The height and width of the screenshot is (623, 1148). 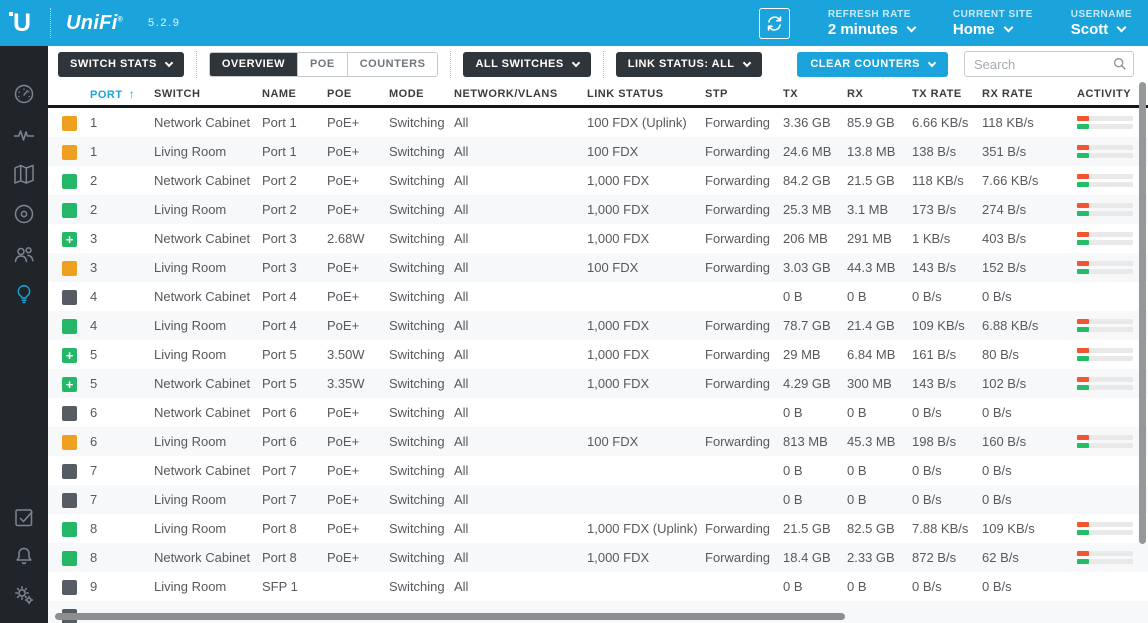 I want to click on sidebar-item-insights, so click(x=24, y=294).